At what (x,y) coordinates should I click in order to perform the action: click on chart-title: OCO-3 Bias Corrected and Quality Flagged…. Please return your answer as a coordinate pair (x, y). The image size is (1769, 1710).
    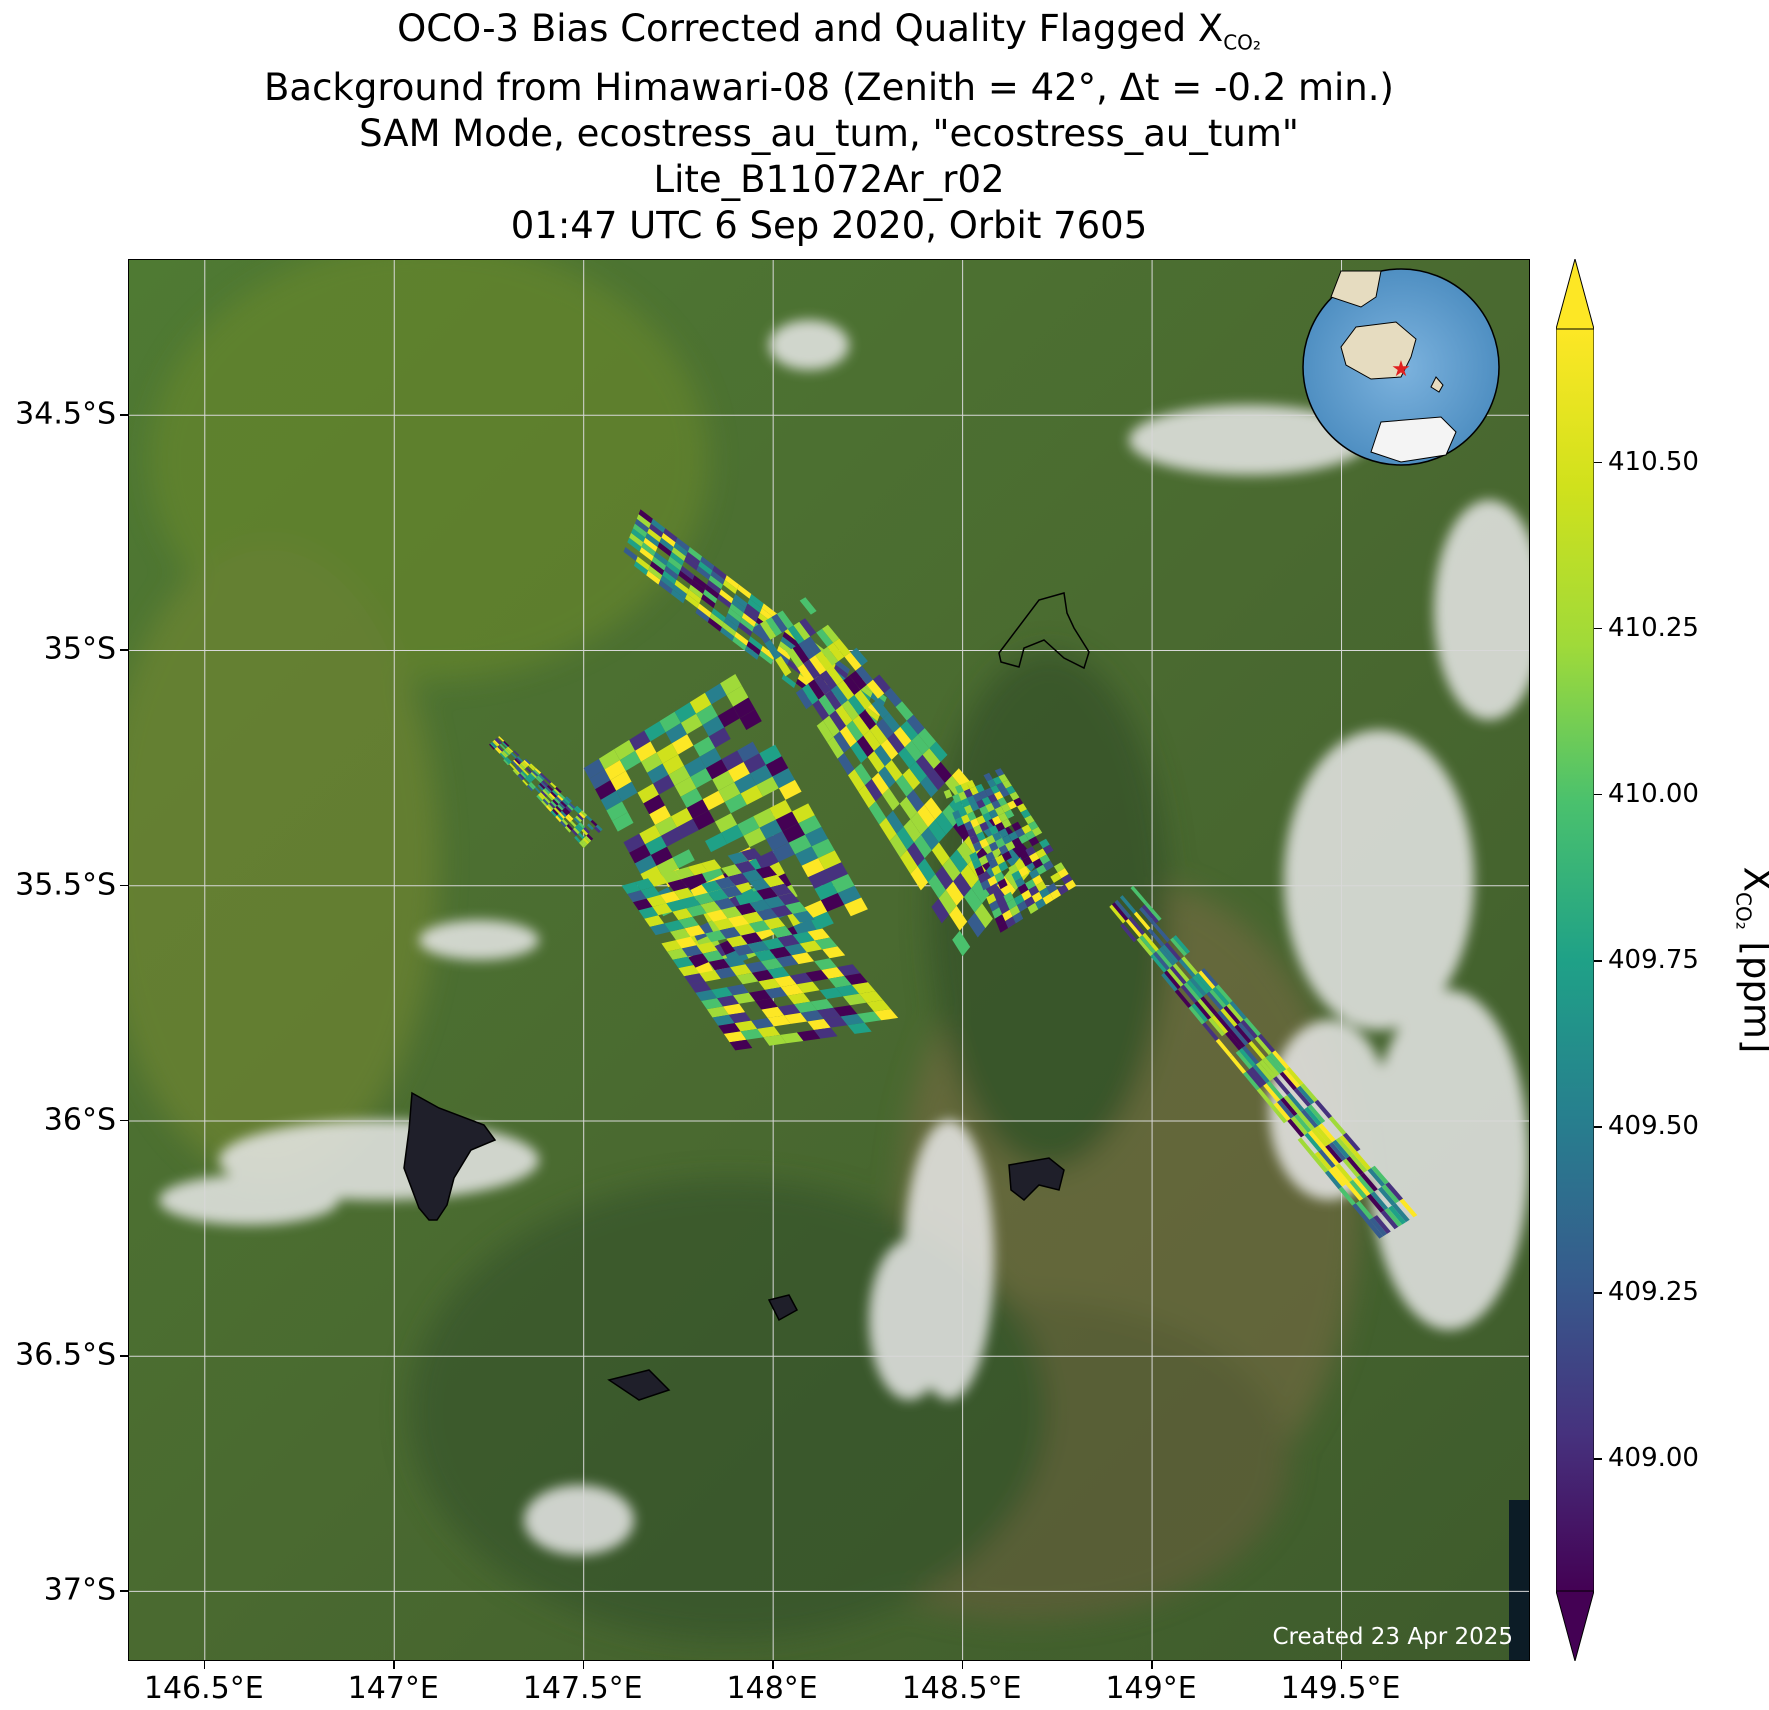
    Looking at the image, I should click on (829, 127).